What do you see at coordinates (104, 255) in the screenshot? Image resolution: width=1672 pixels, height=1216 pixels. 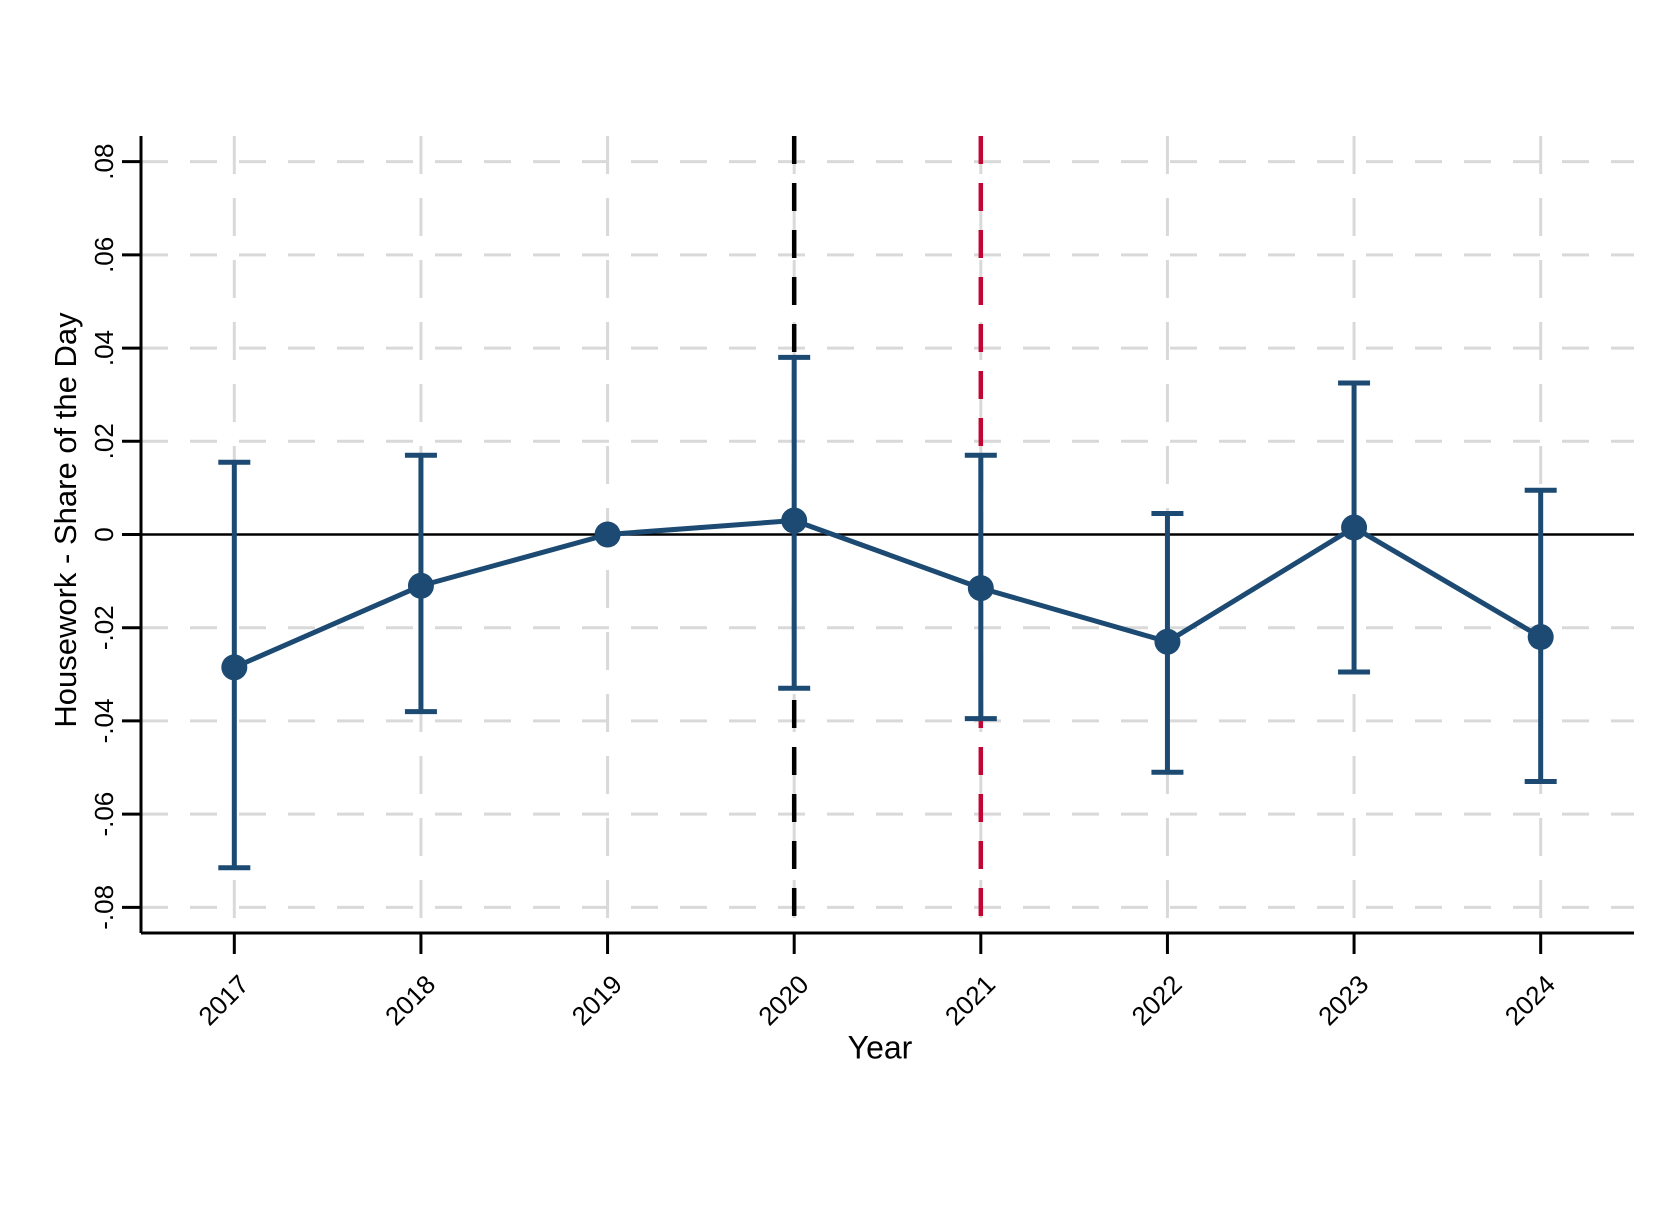 I see `y-tick-label: .06` at bounding box center [104, 255].